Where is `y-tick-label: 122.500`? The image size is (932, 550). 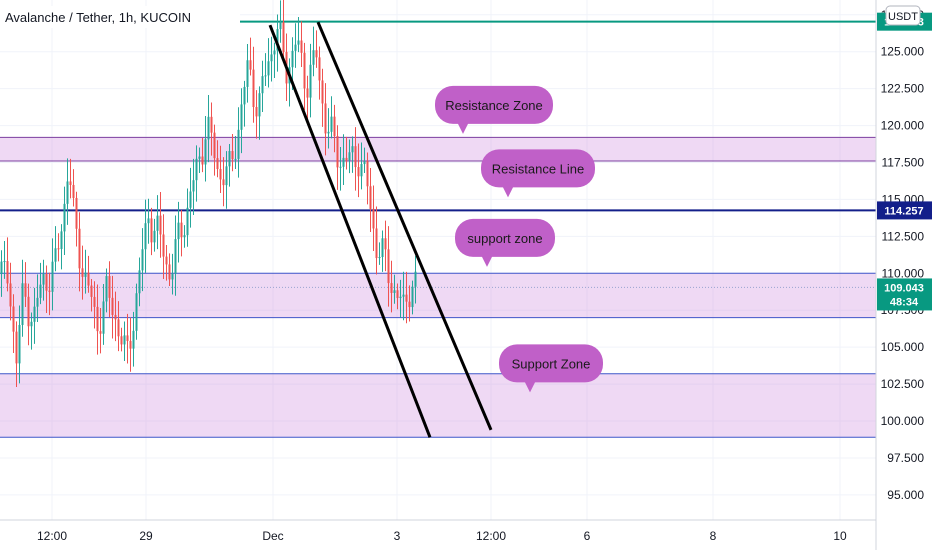
y-tick-label: 122.500 is located at coordinates (903, 89).